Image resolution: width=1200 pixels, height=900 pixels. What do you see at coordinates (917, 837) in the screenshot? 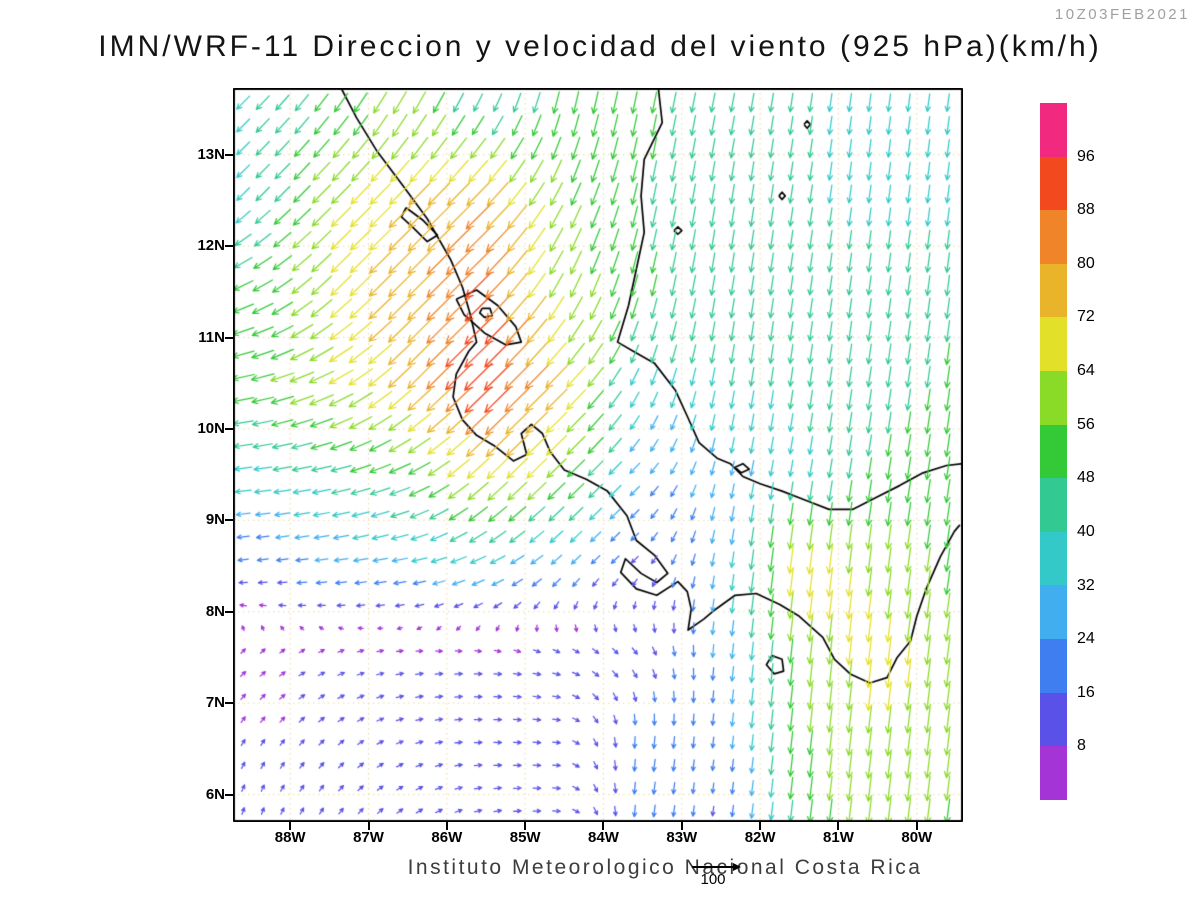
I see `lon-axis-label: 80W` at bounding box center [917, 837].